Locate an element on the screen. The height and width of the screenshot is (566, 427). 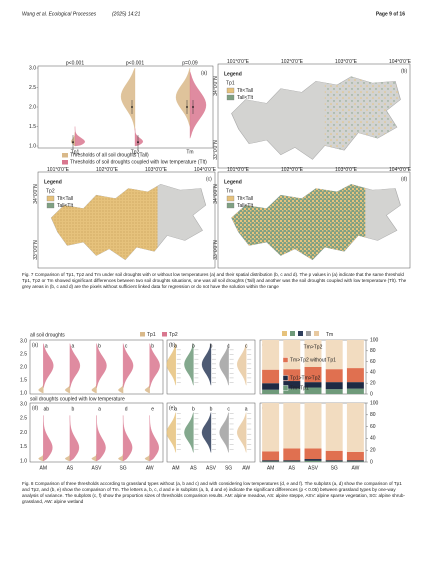
header-volume: (2025) 14:21 is located at coordinates (126, 14).